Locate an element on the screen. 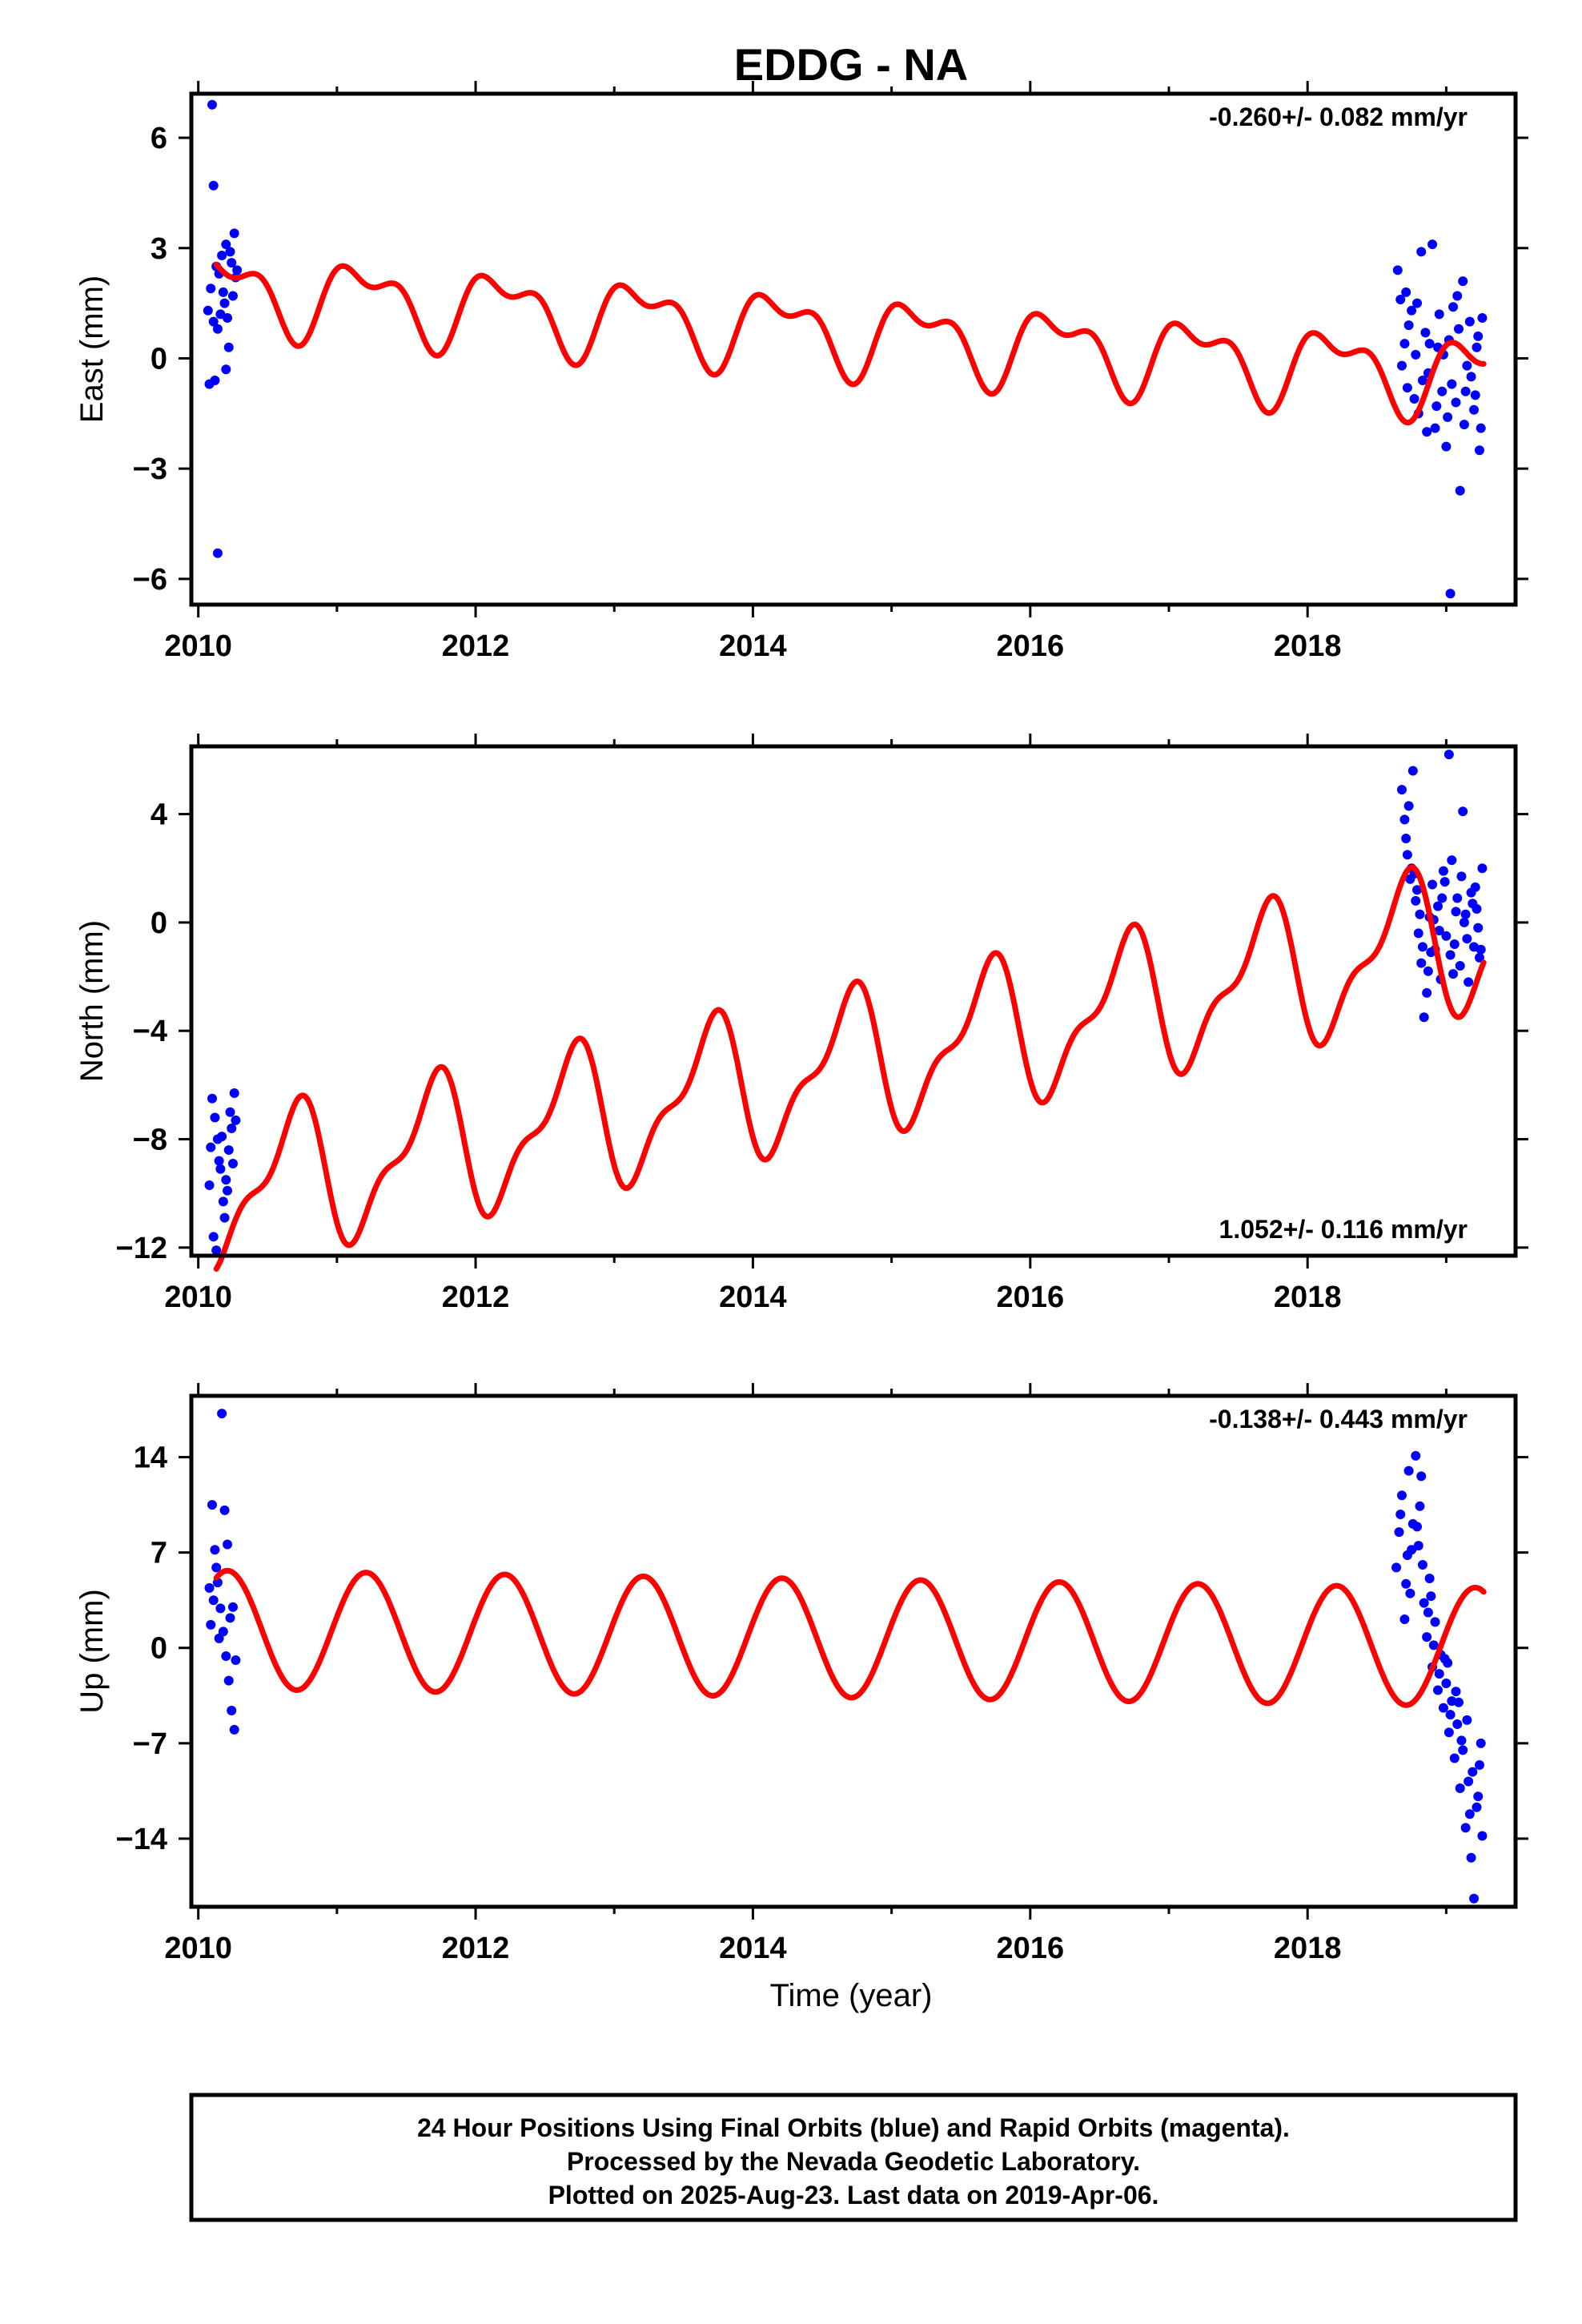 This screenshot has height=2324, width=1582. east-xtick-label: 2016 is located at coordinates (1031, 646).